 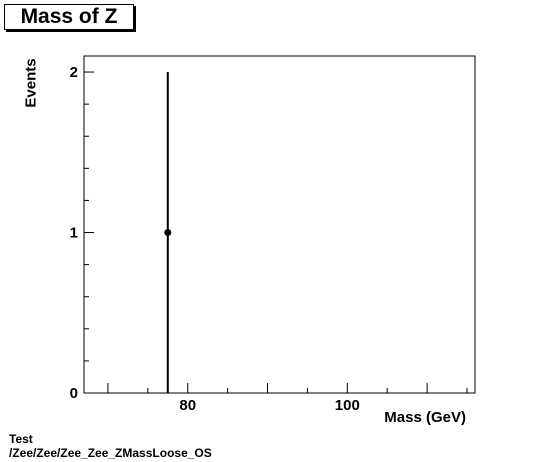 I want to click on y-tick-label: 1, so click(x=74, y=233).